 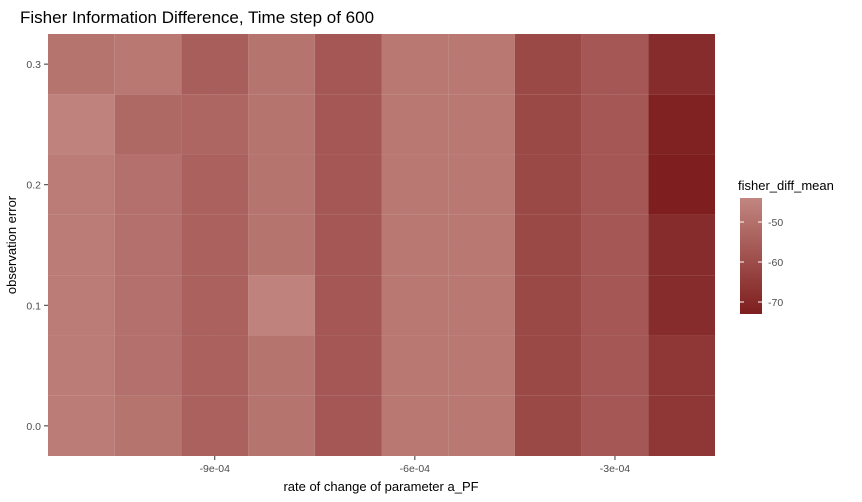 I want to click on x-axis-title: rate of change of parameter a_PF, so click(x=380, y=486).